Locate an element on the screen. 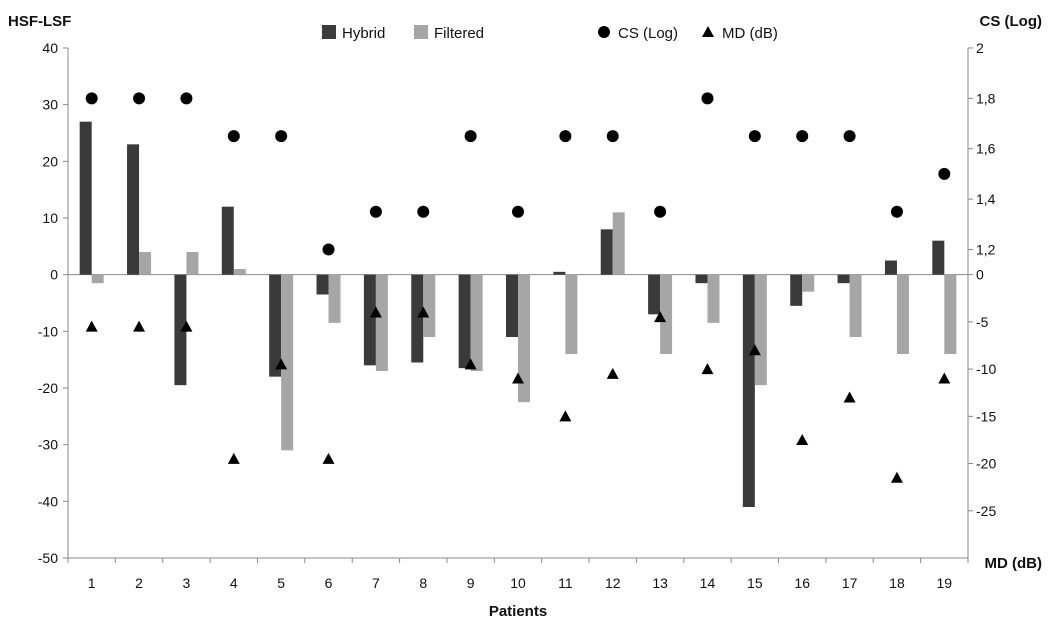  md-tick-label: -10 is located at coordinates (986, 369).